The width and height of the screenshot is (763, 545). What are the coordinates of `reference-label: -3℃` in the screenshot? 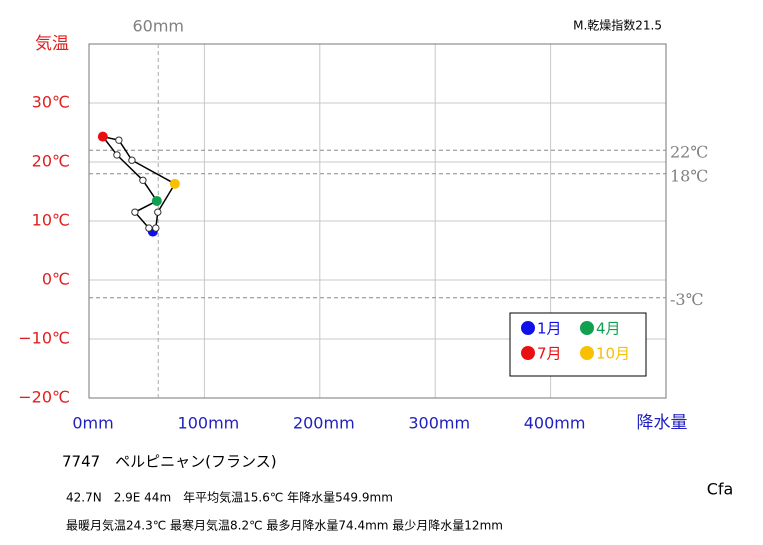 It's located at (686, 299).